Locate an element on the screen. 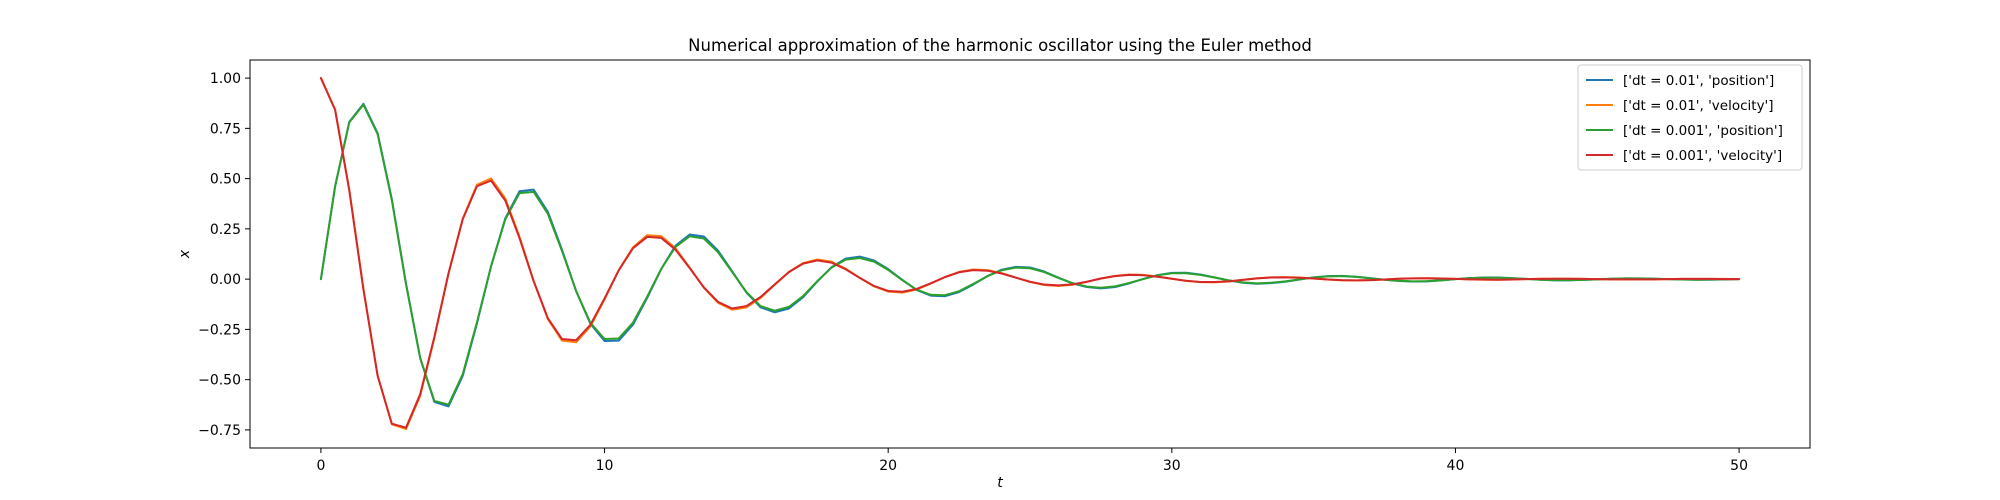 The width and height of the screenshot is (2000, 500). x-tick-label: 30 is located at coordinates (1172, 466).